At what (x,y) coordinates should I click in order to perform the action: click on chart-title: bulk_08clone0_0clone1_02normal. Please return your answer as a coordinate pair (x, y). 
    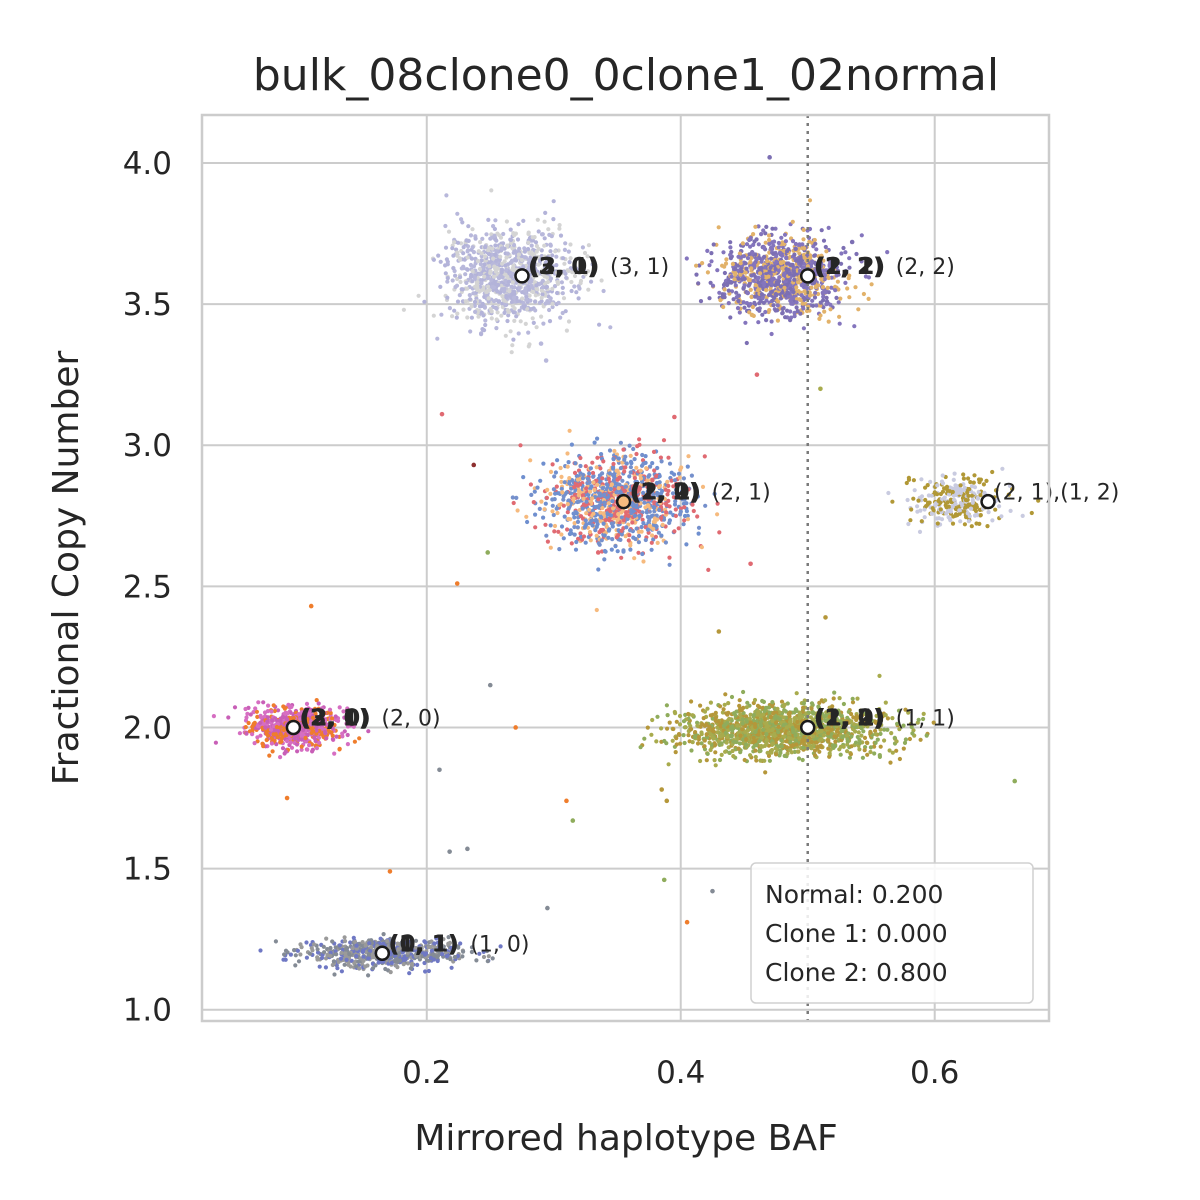
    Looking at the image, I should click on (626, 75).